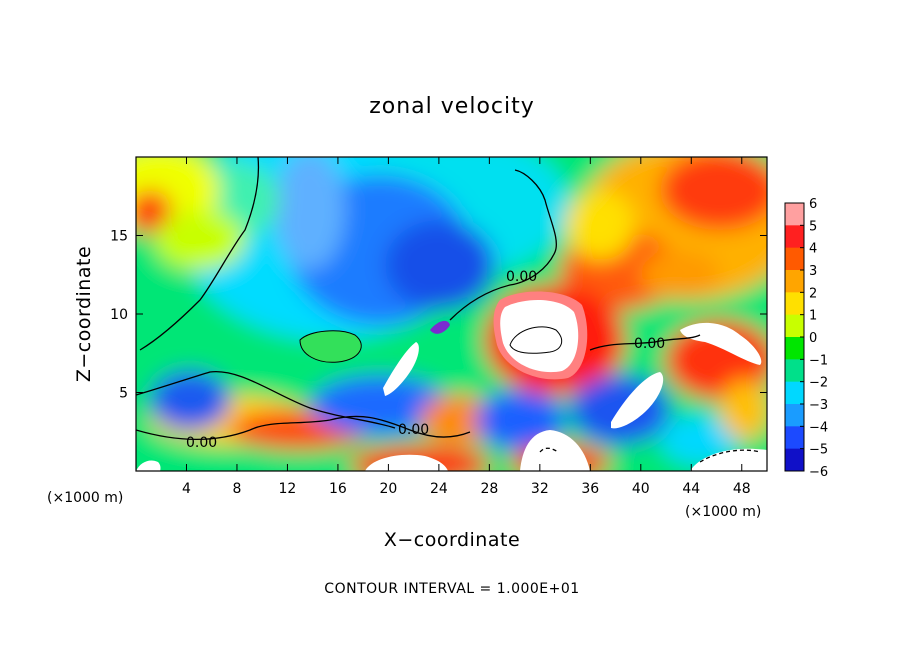 Image resolution: width=904 pixels, height=654 pixels. I want to click on x-tick-label: 40, so click(641, 489).